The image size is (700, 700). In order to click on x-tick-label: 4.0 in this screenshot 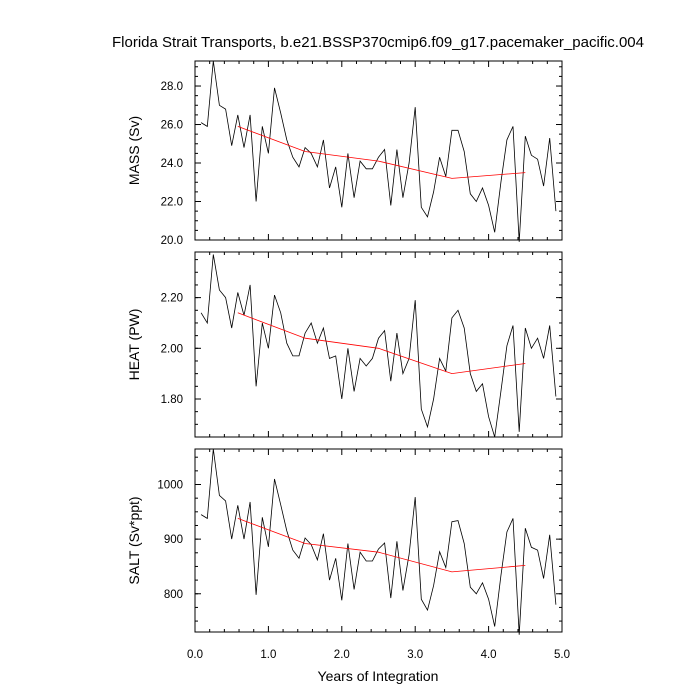, I will do `click(489, 655)`.